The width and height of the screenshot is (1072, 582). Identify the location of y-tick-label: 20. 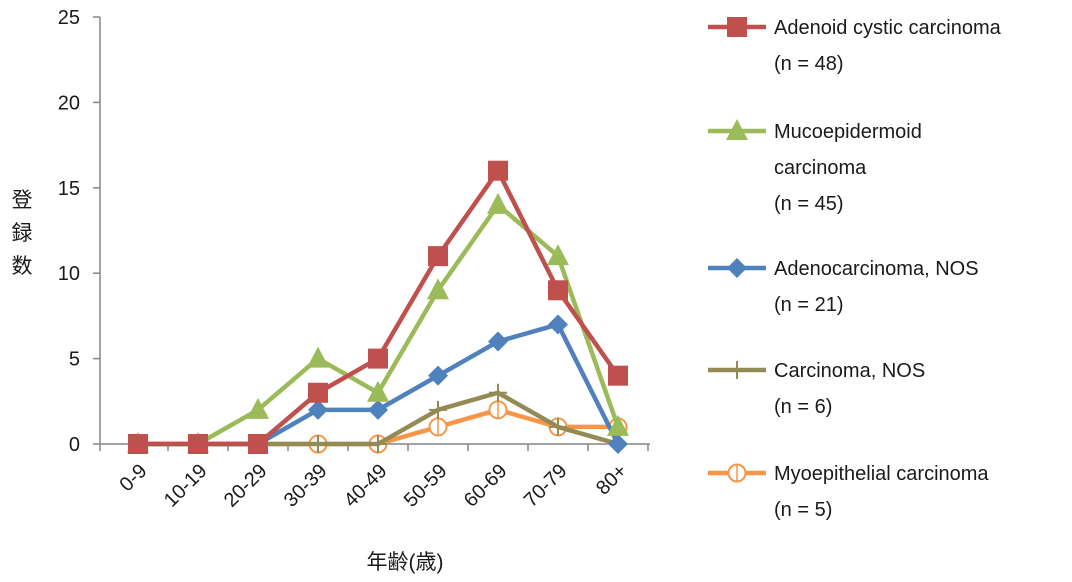
(69, 103).